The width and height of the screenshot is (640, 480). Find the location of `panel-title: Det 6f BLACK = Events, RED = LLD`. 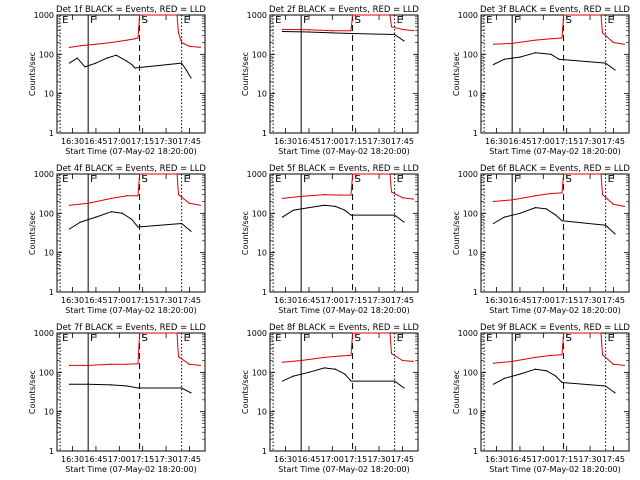

panel-title: Det 6f BLACK = Events, RED = LLD is located at coordinates (555, 169).